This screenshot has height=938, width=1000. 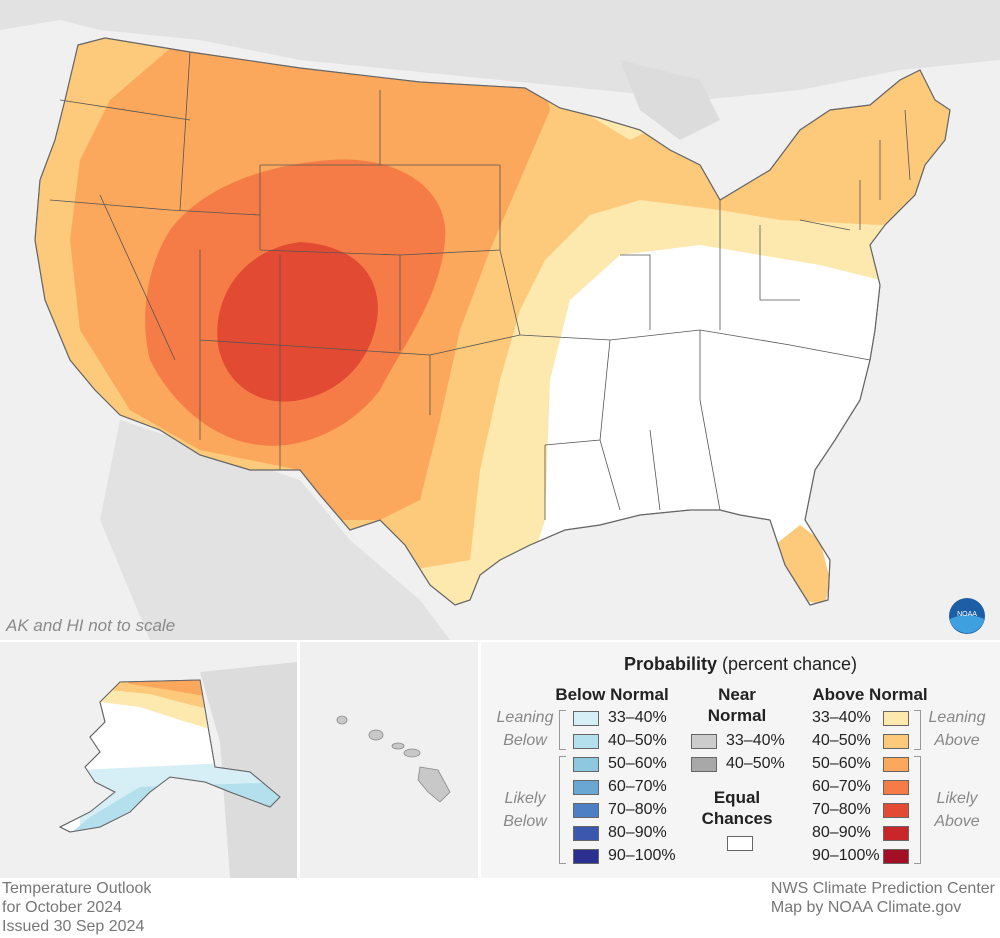 I want to click on likely-above-bracket, so click(x=917, y=810).